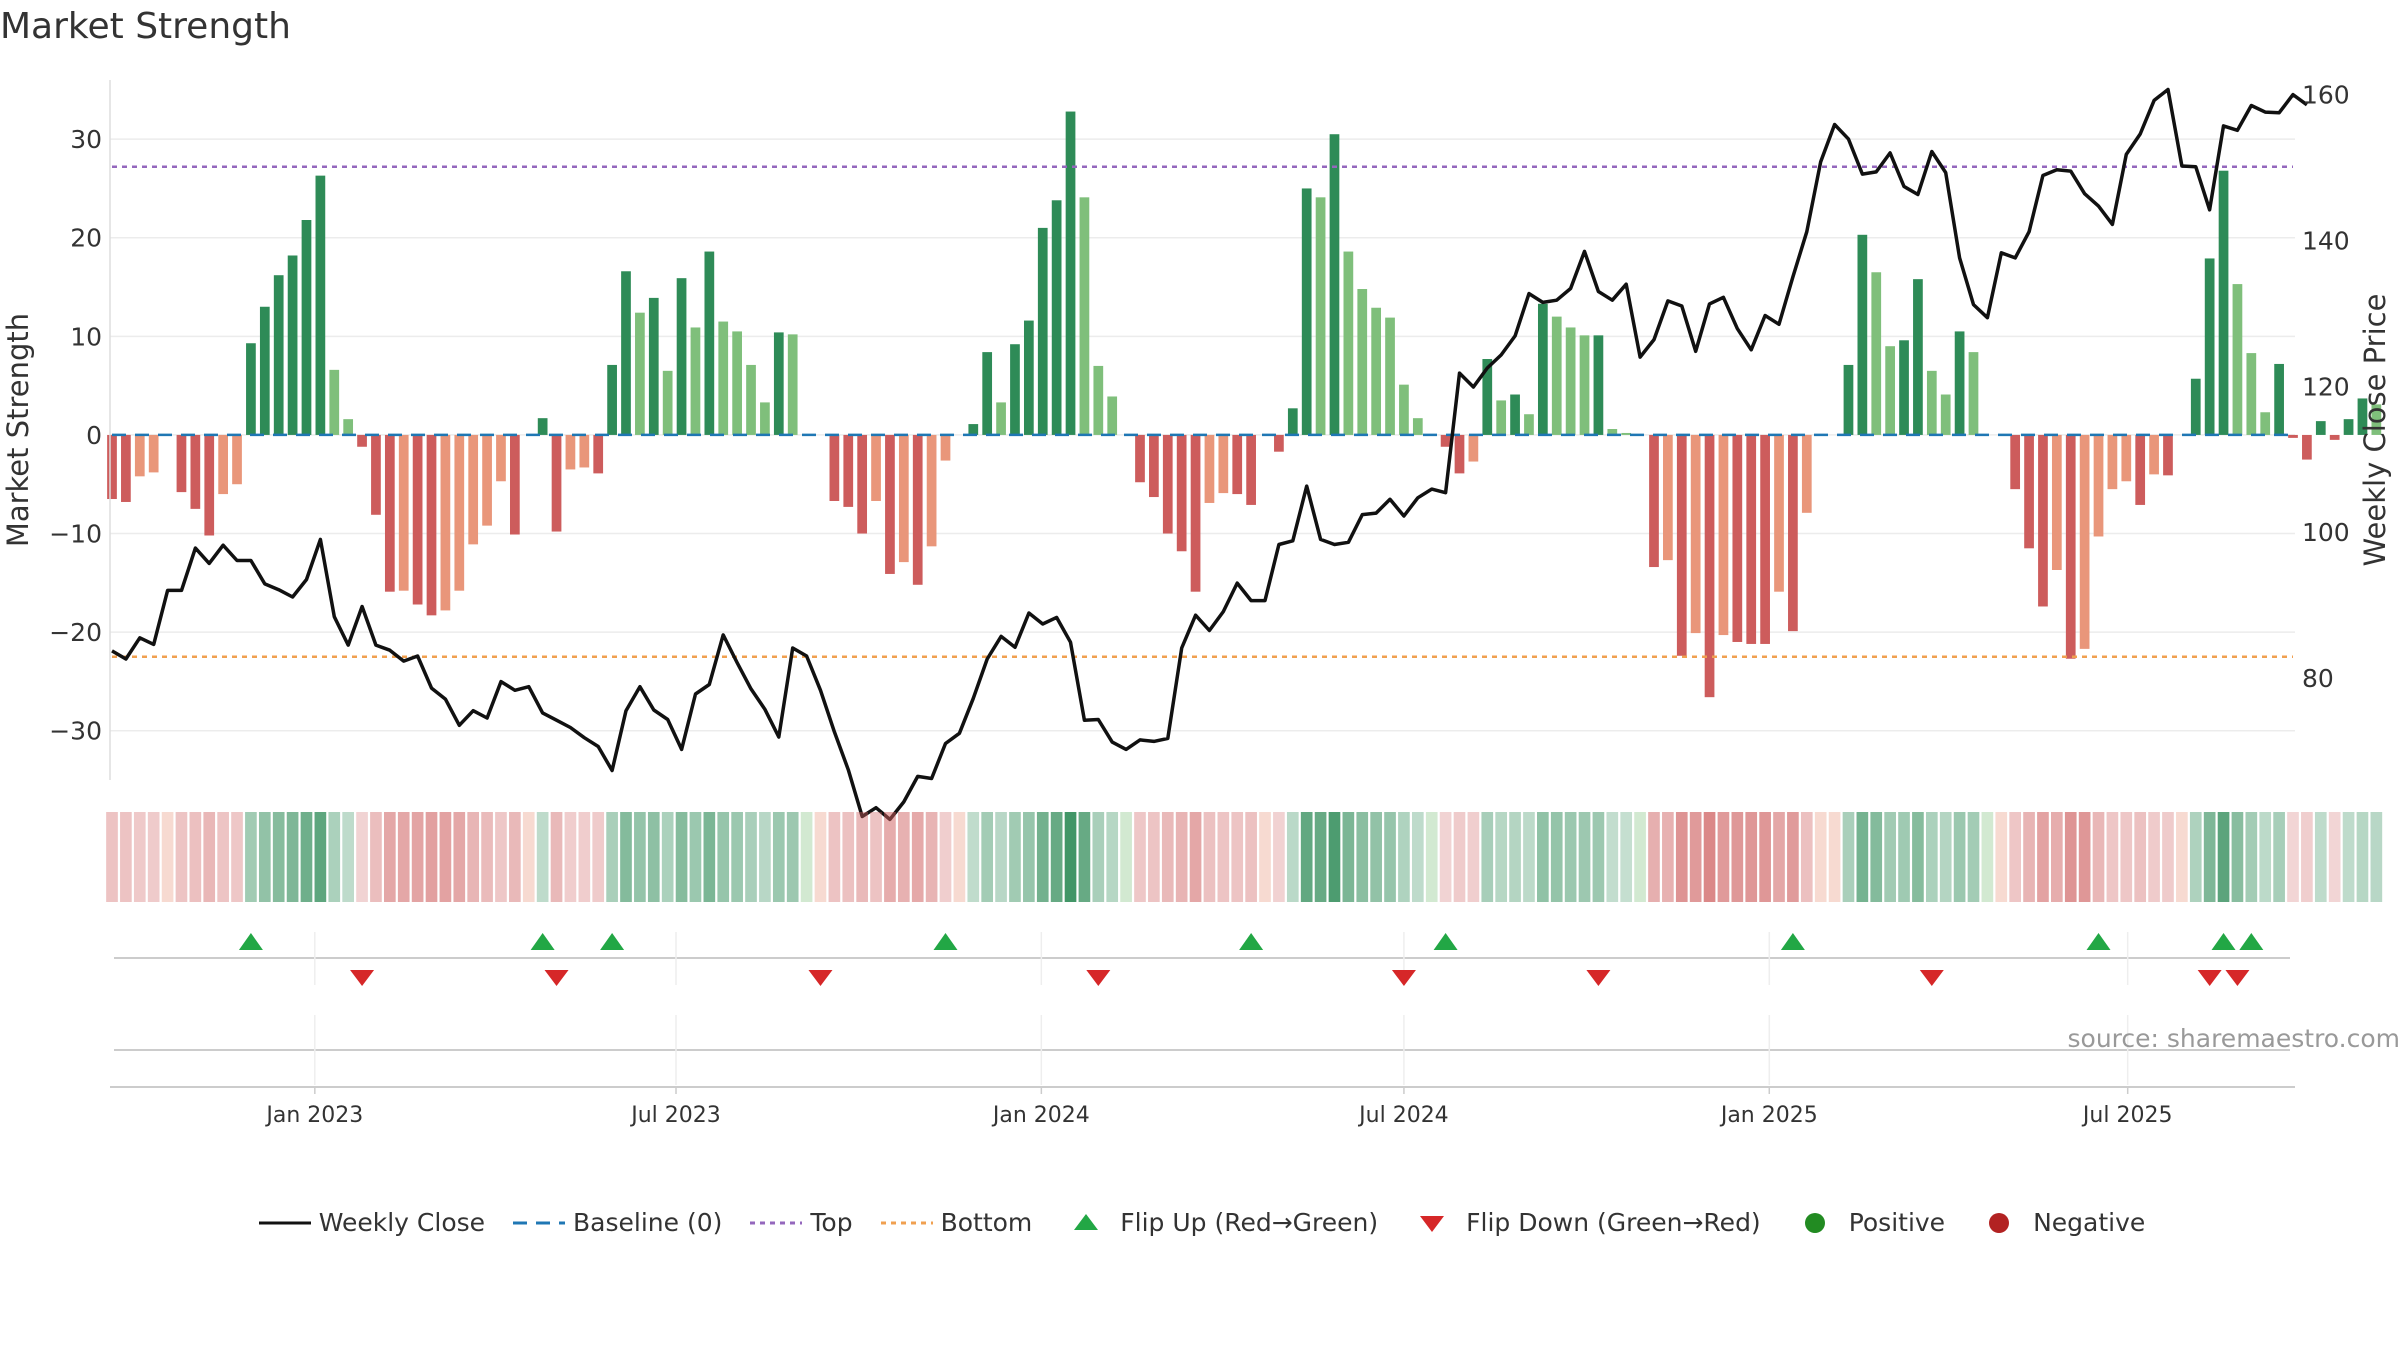  I want to click on legend-item-bottom: Bottom, so click(954, 1222).